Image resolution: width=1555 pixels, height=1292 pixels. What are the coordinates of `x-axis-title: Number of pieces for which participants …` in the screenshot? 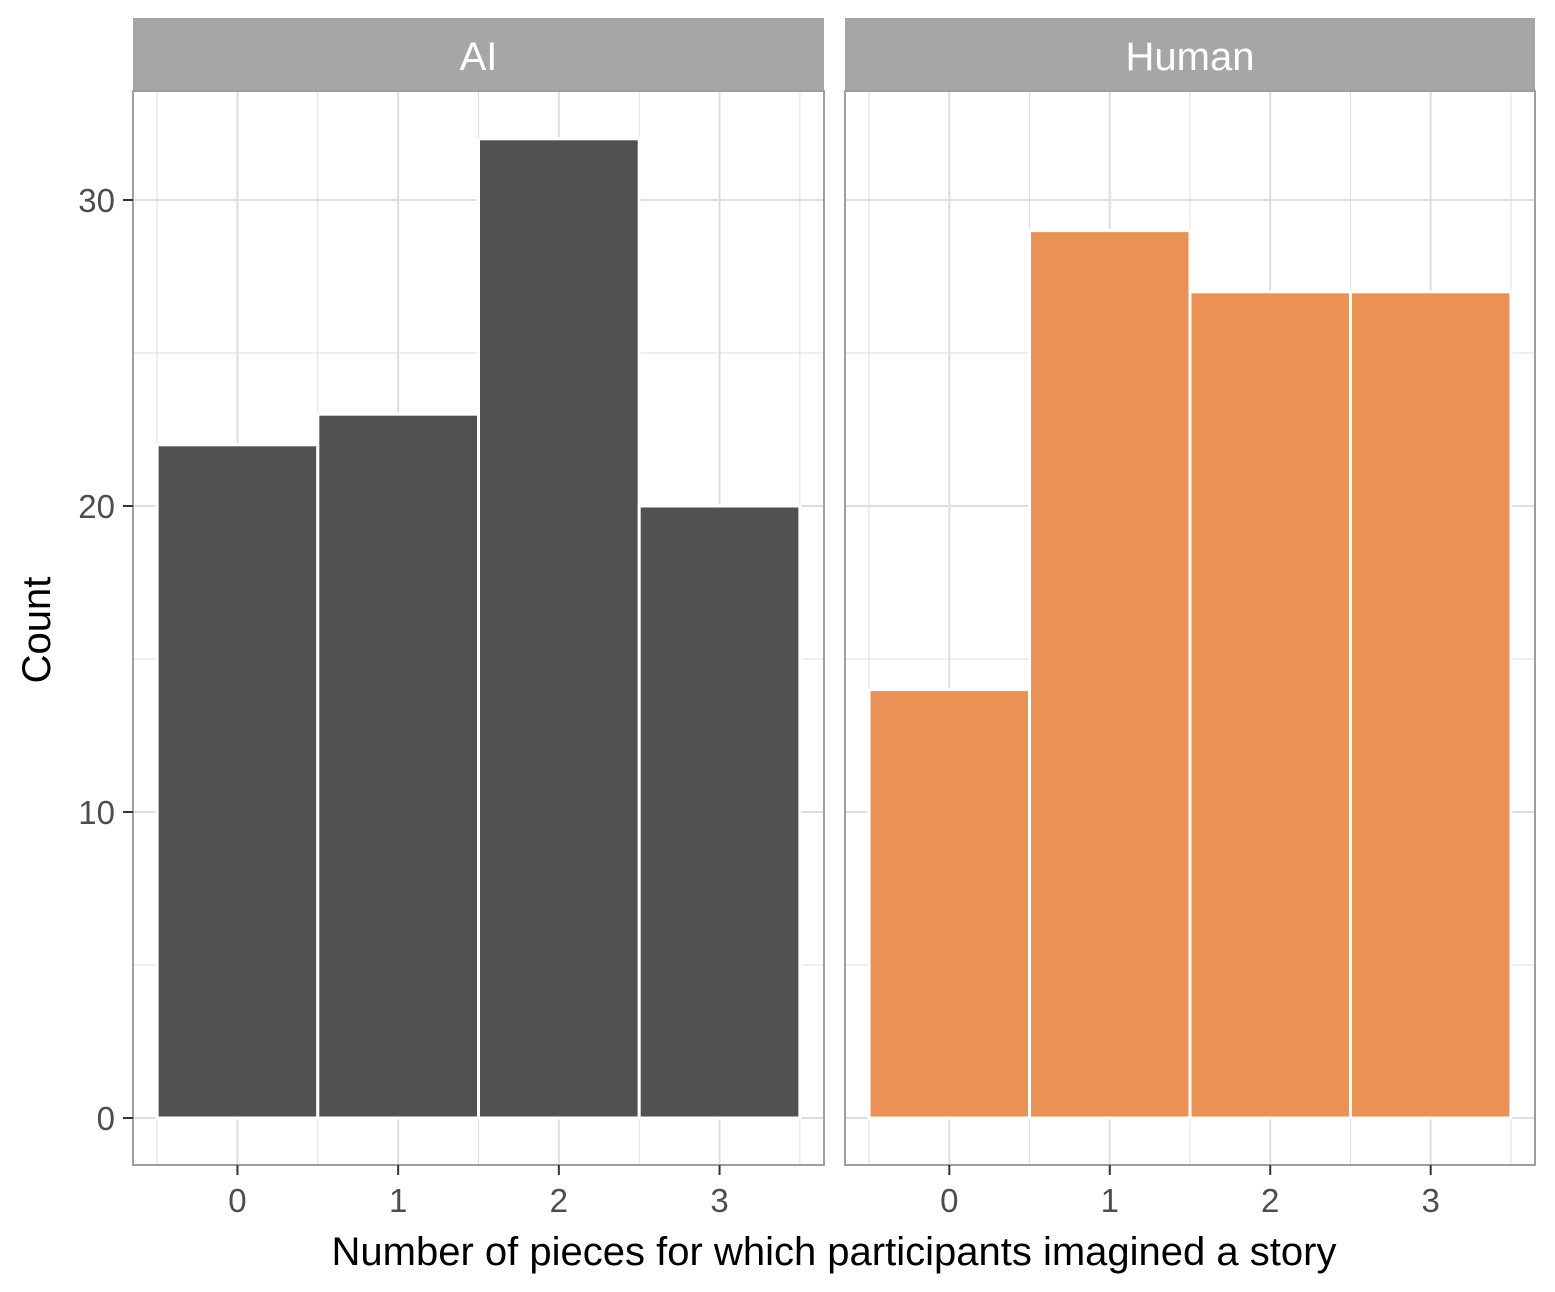 It's located at (834, 1252).